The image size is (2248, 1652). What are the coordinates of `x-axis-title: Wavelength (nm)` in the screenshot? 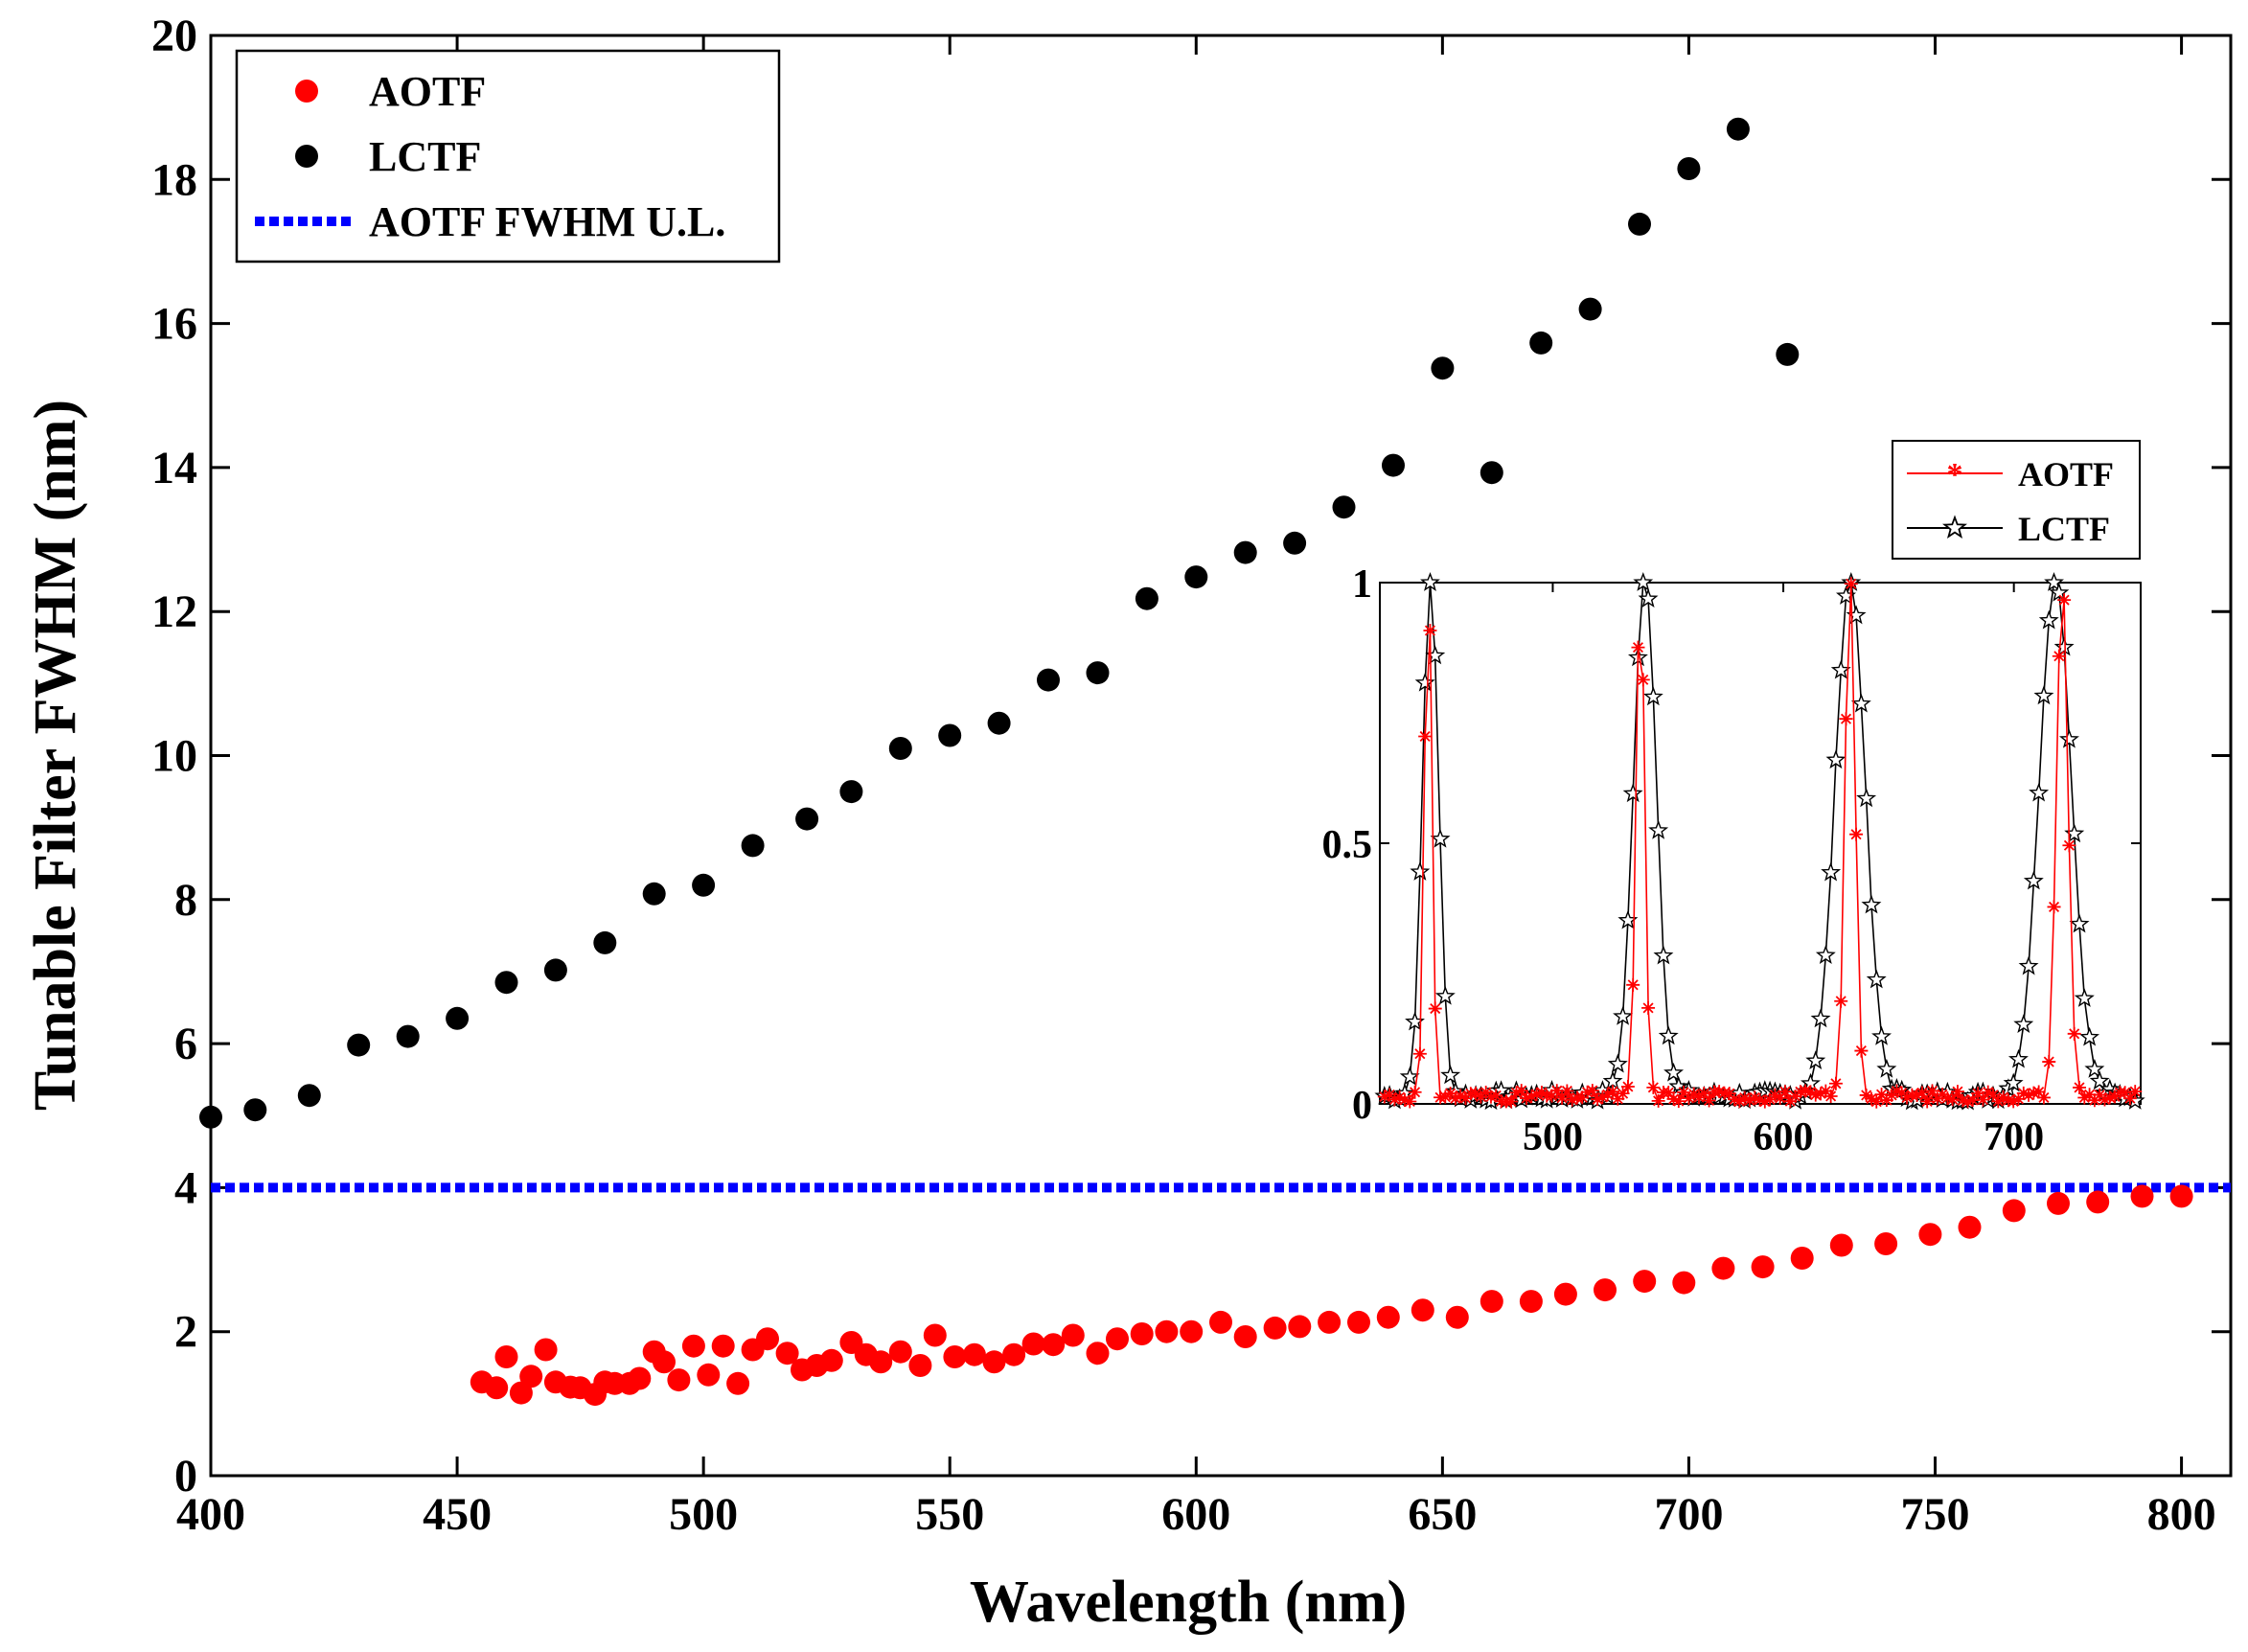 It's located at (1188, 1602).